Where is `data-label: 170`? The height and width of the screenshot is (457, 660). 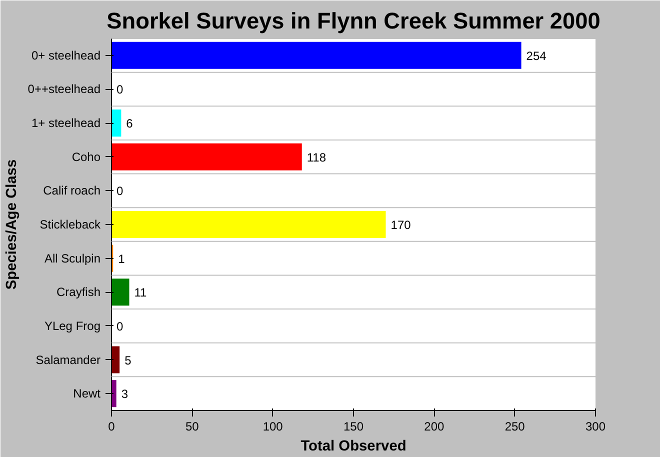
data-label: 170 is located at coordinates (401, 225).